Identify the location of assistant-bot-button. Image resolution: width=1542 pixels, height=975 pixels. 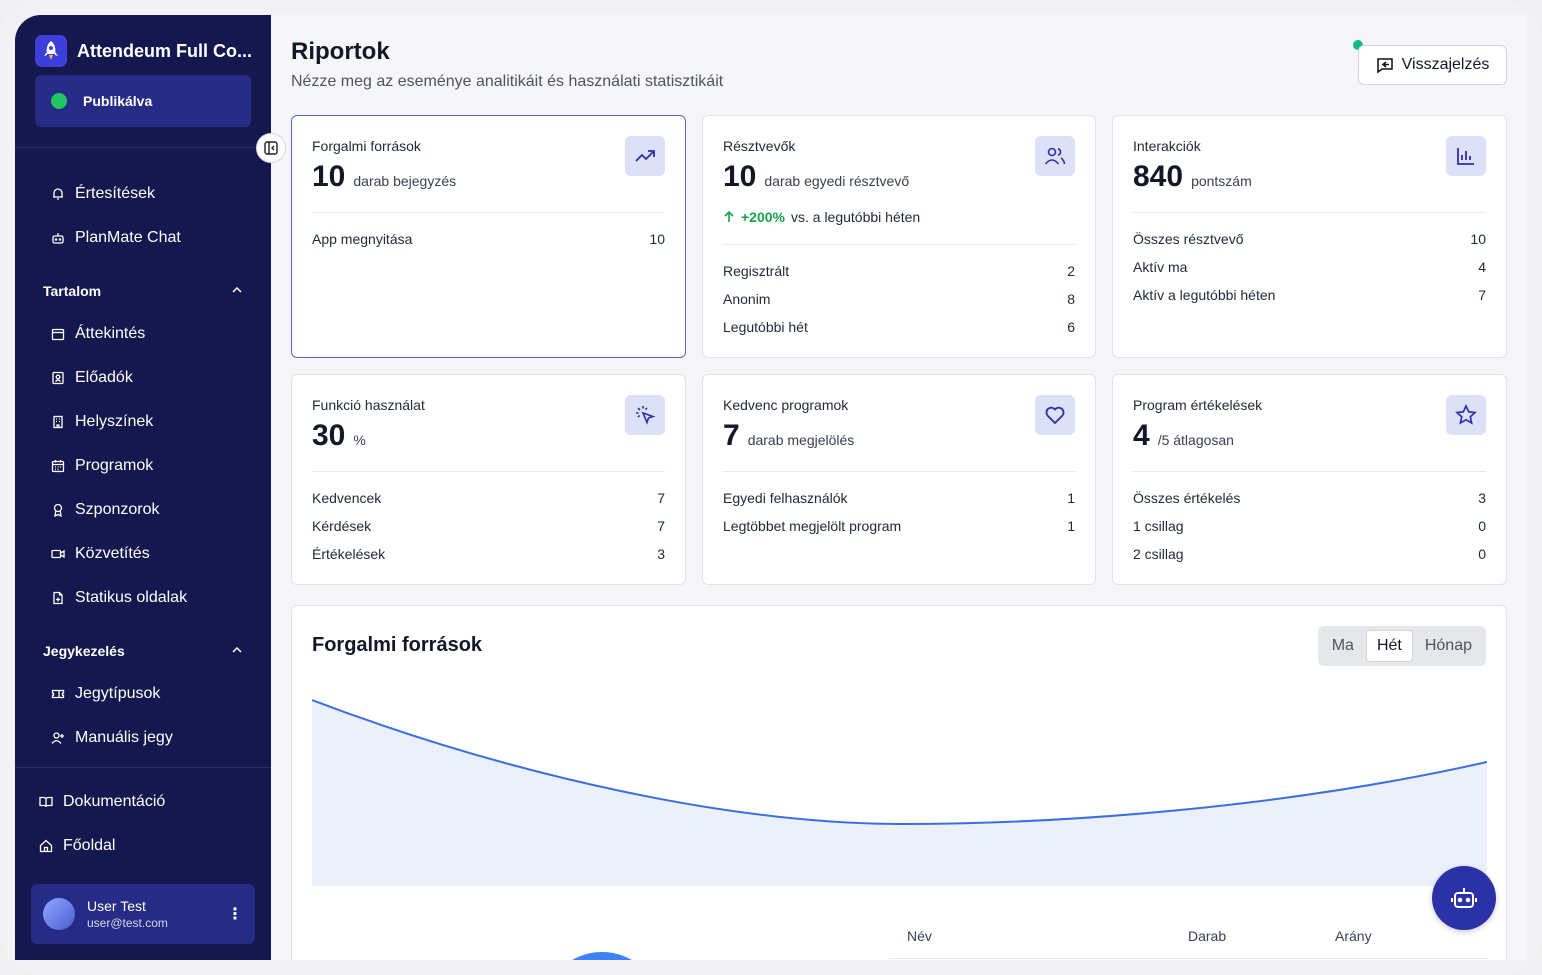
(1464, 898).